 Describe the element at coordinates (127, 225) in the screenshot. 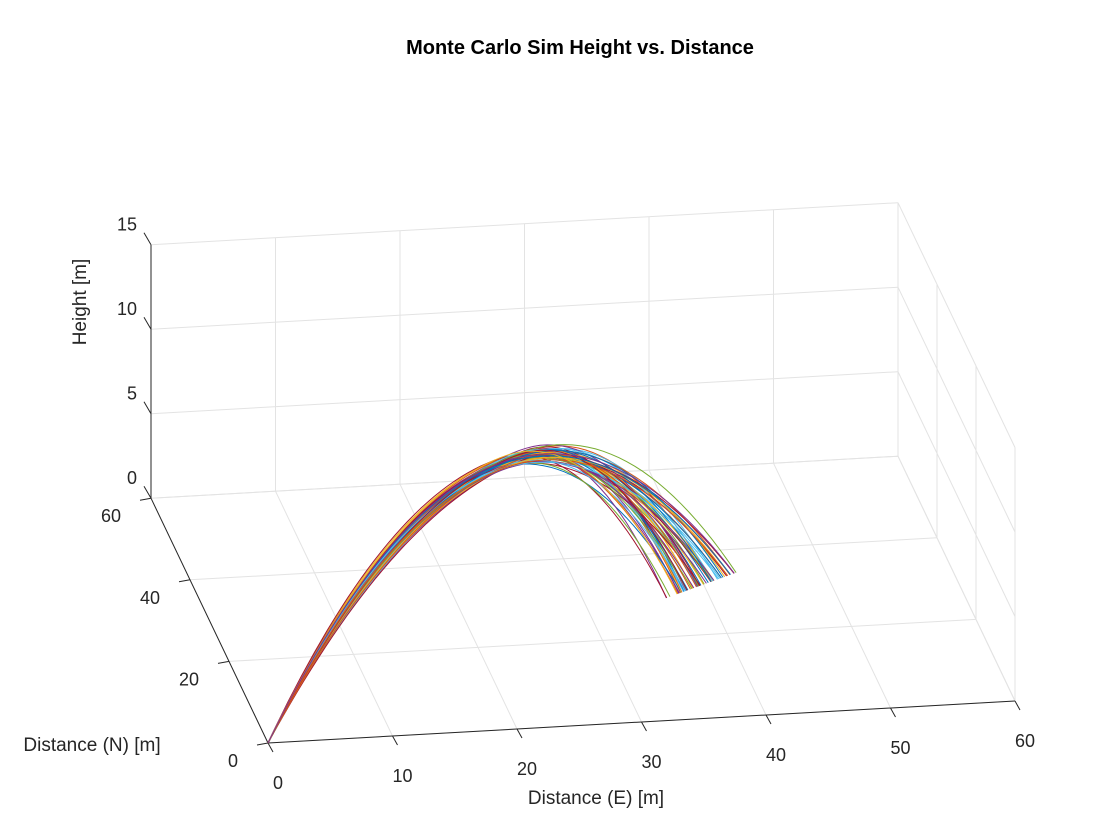

I see `z-tick-label: 15` at that location.